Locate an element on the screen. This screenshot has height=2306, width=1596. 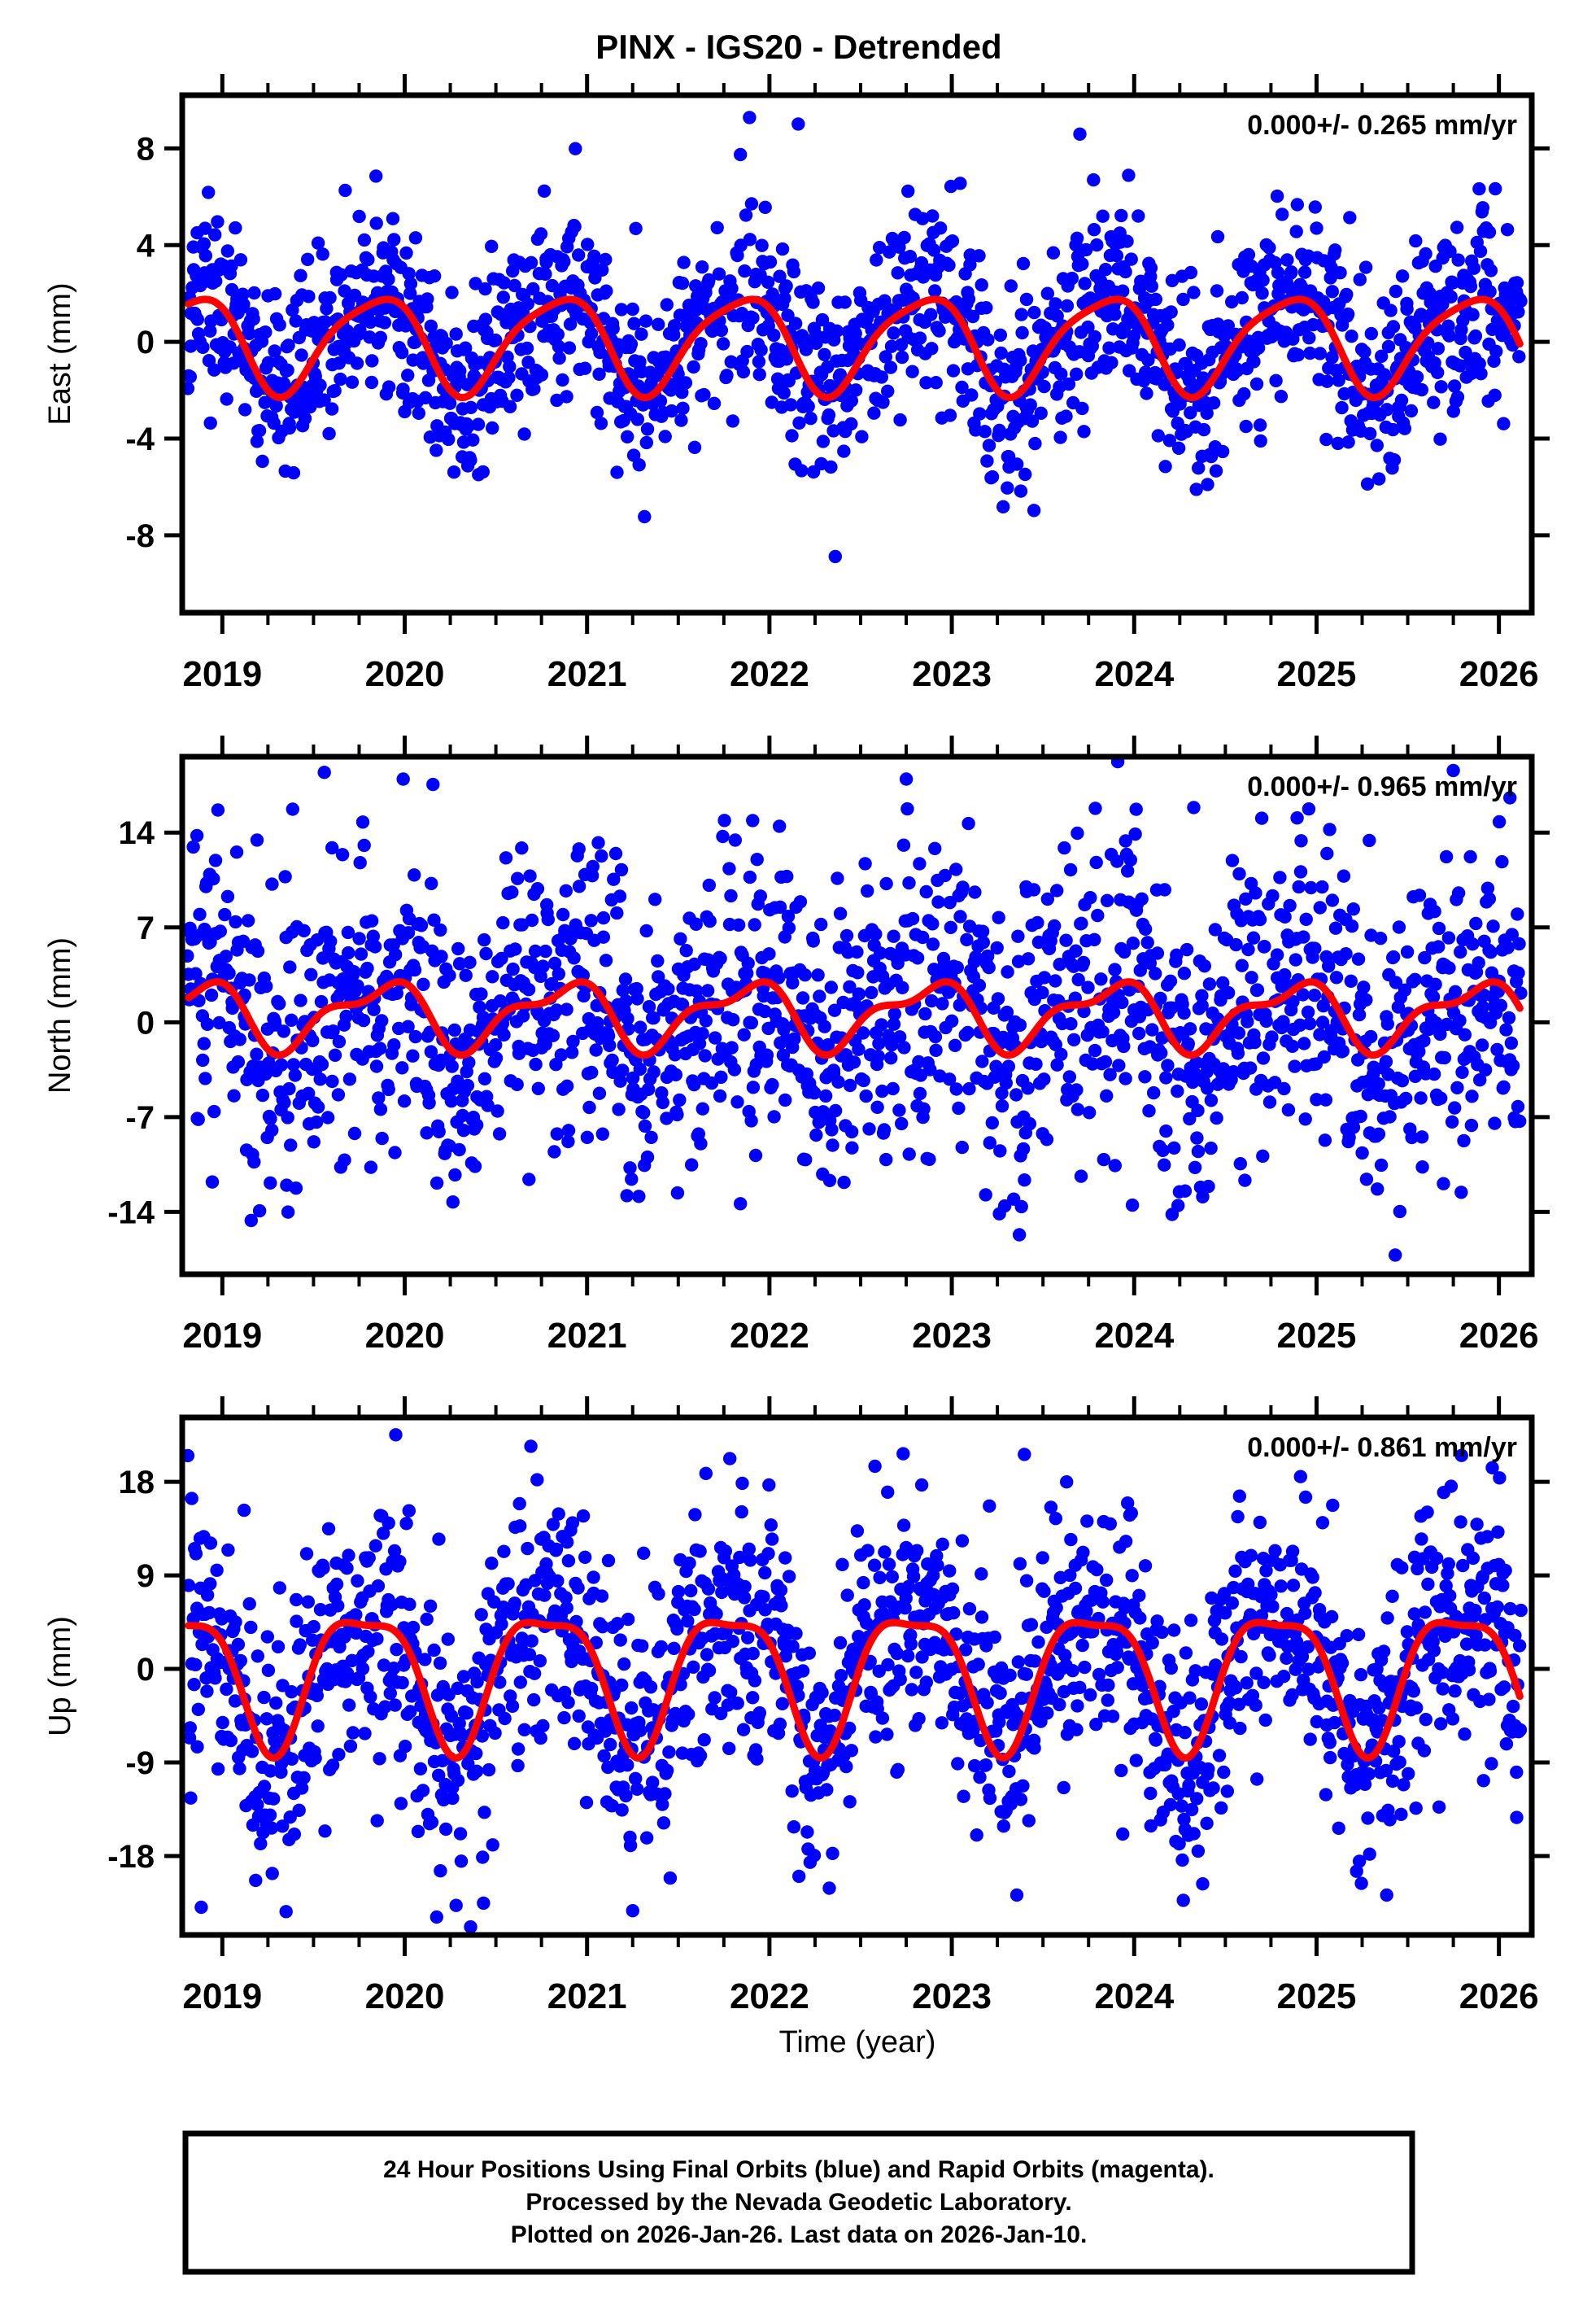
seasonal-fit-line-east is located at coordinates (854, 348).